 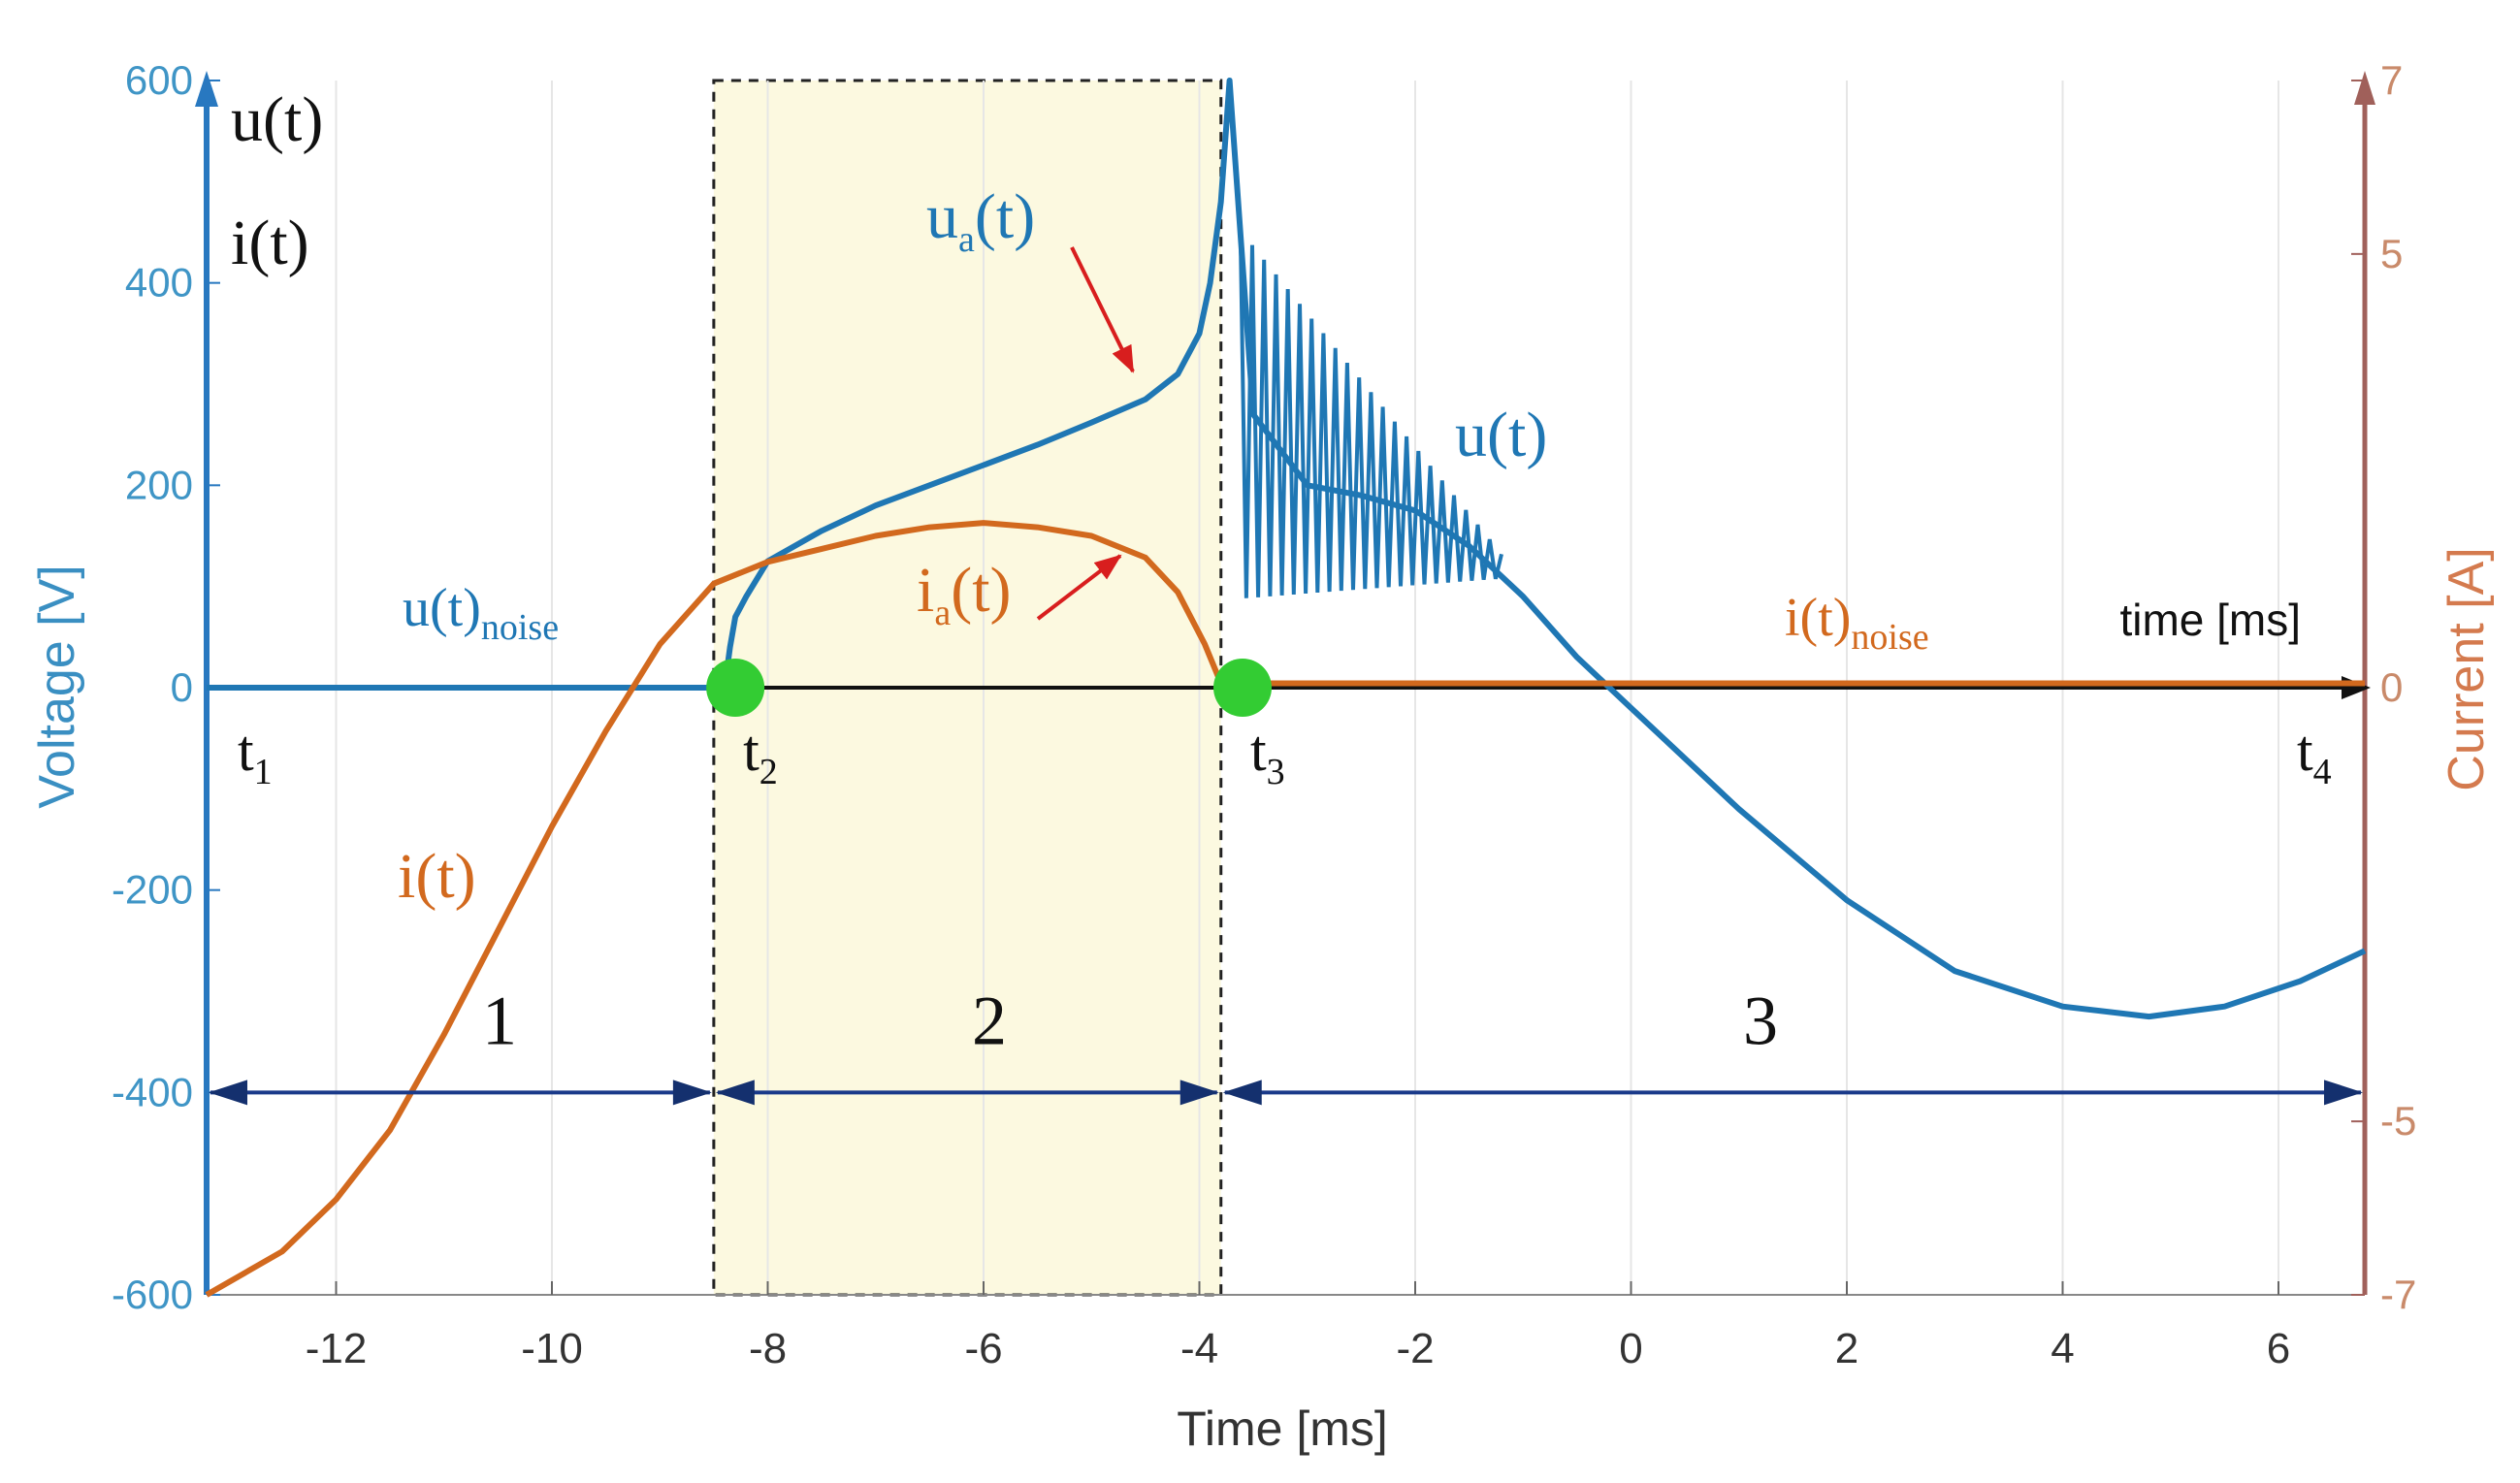 What do you see at coordinates (270, 243) in the screenshot?
I see `corner-label-i: i(t)` at bounding box center [270, 243].